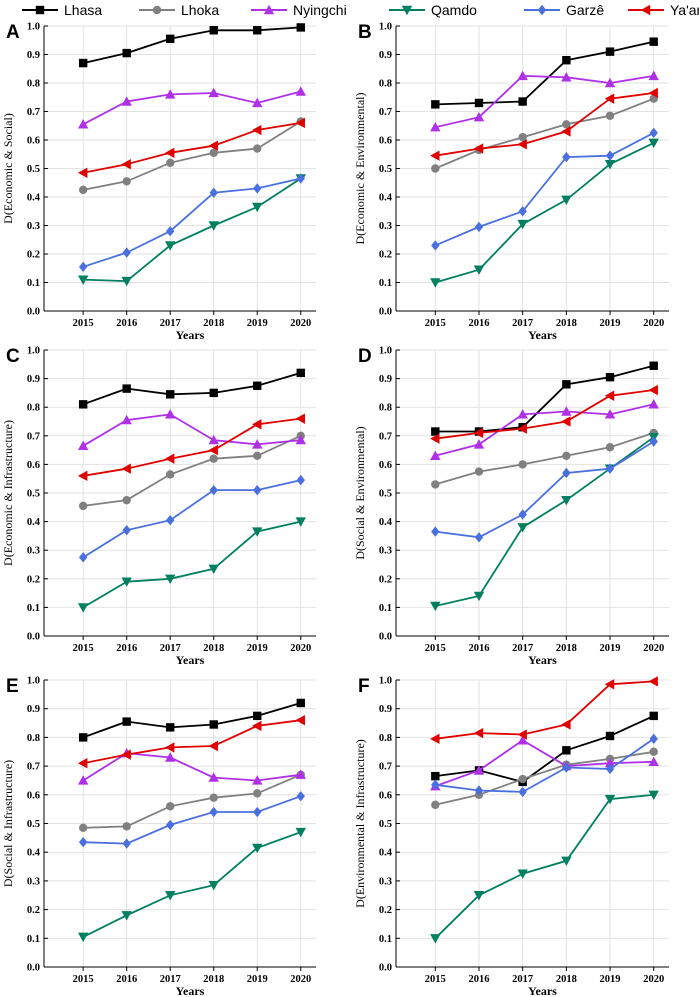 Image resolution: width=699 pixels, height=997 pixels. Describe the element at coordinates (8, 493) in the screenshot. I see `y-axis-title: D(Economic & Infrastructure)` at that location.